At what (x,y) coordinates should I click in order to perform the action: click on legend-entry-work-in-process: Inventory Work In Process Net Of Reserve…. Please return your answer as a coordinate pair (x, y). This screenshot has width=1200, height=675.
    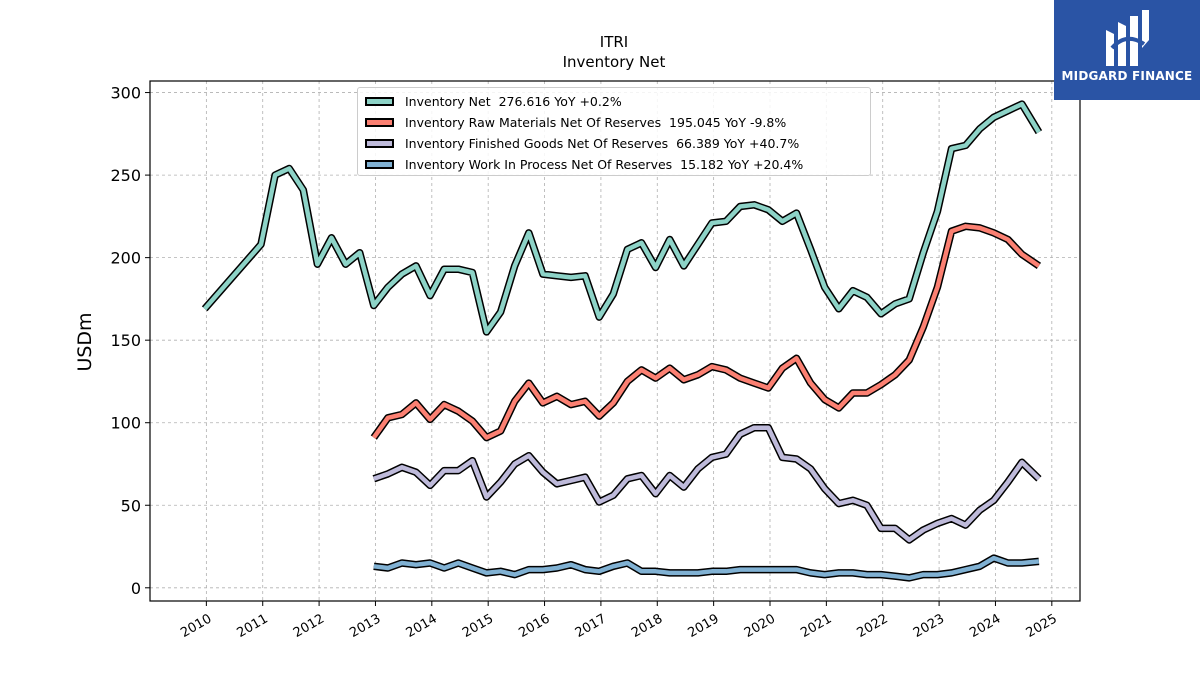
    Looking at the image, I should click on (584, 164).